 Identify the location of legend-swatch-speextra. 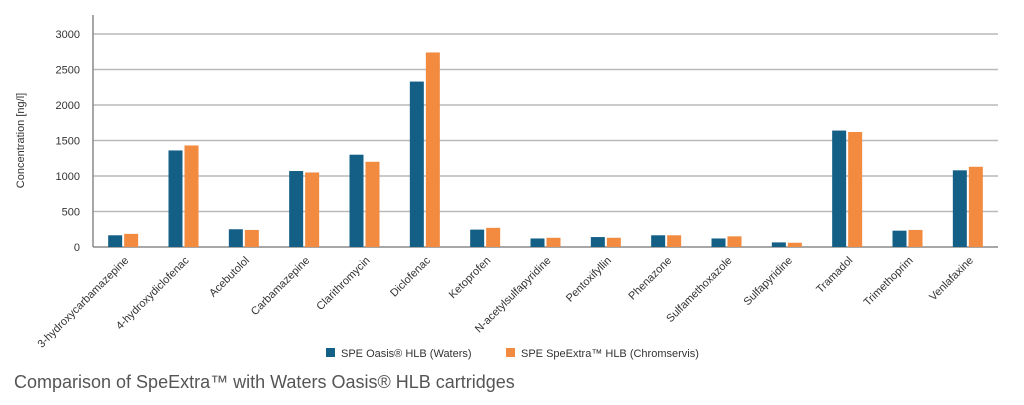
(510, 352).